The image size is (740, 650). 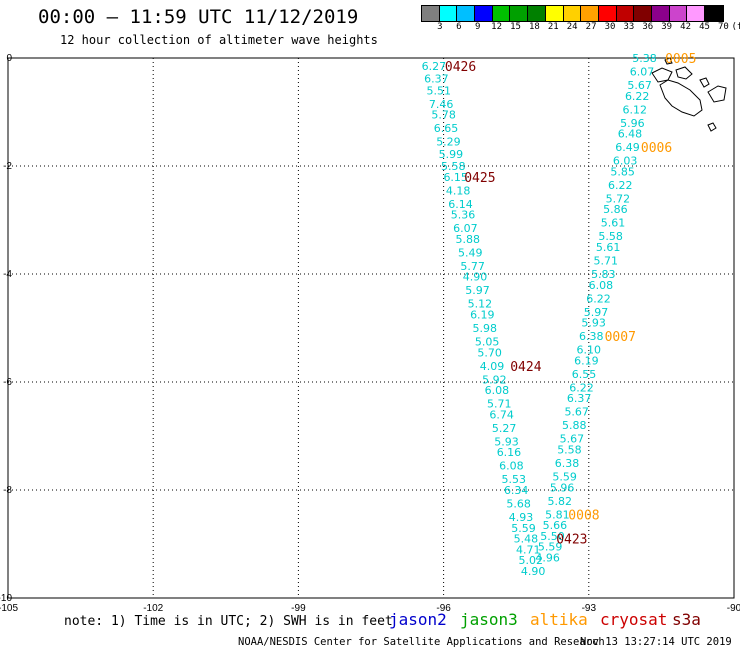 I want to click on pass-time-label: 0425, so click(x=479, y=178).